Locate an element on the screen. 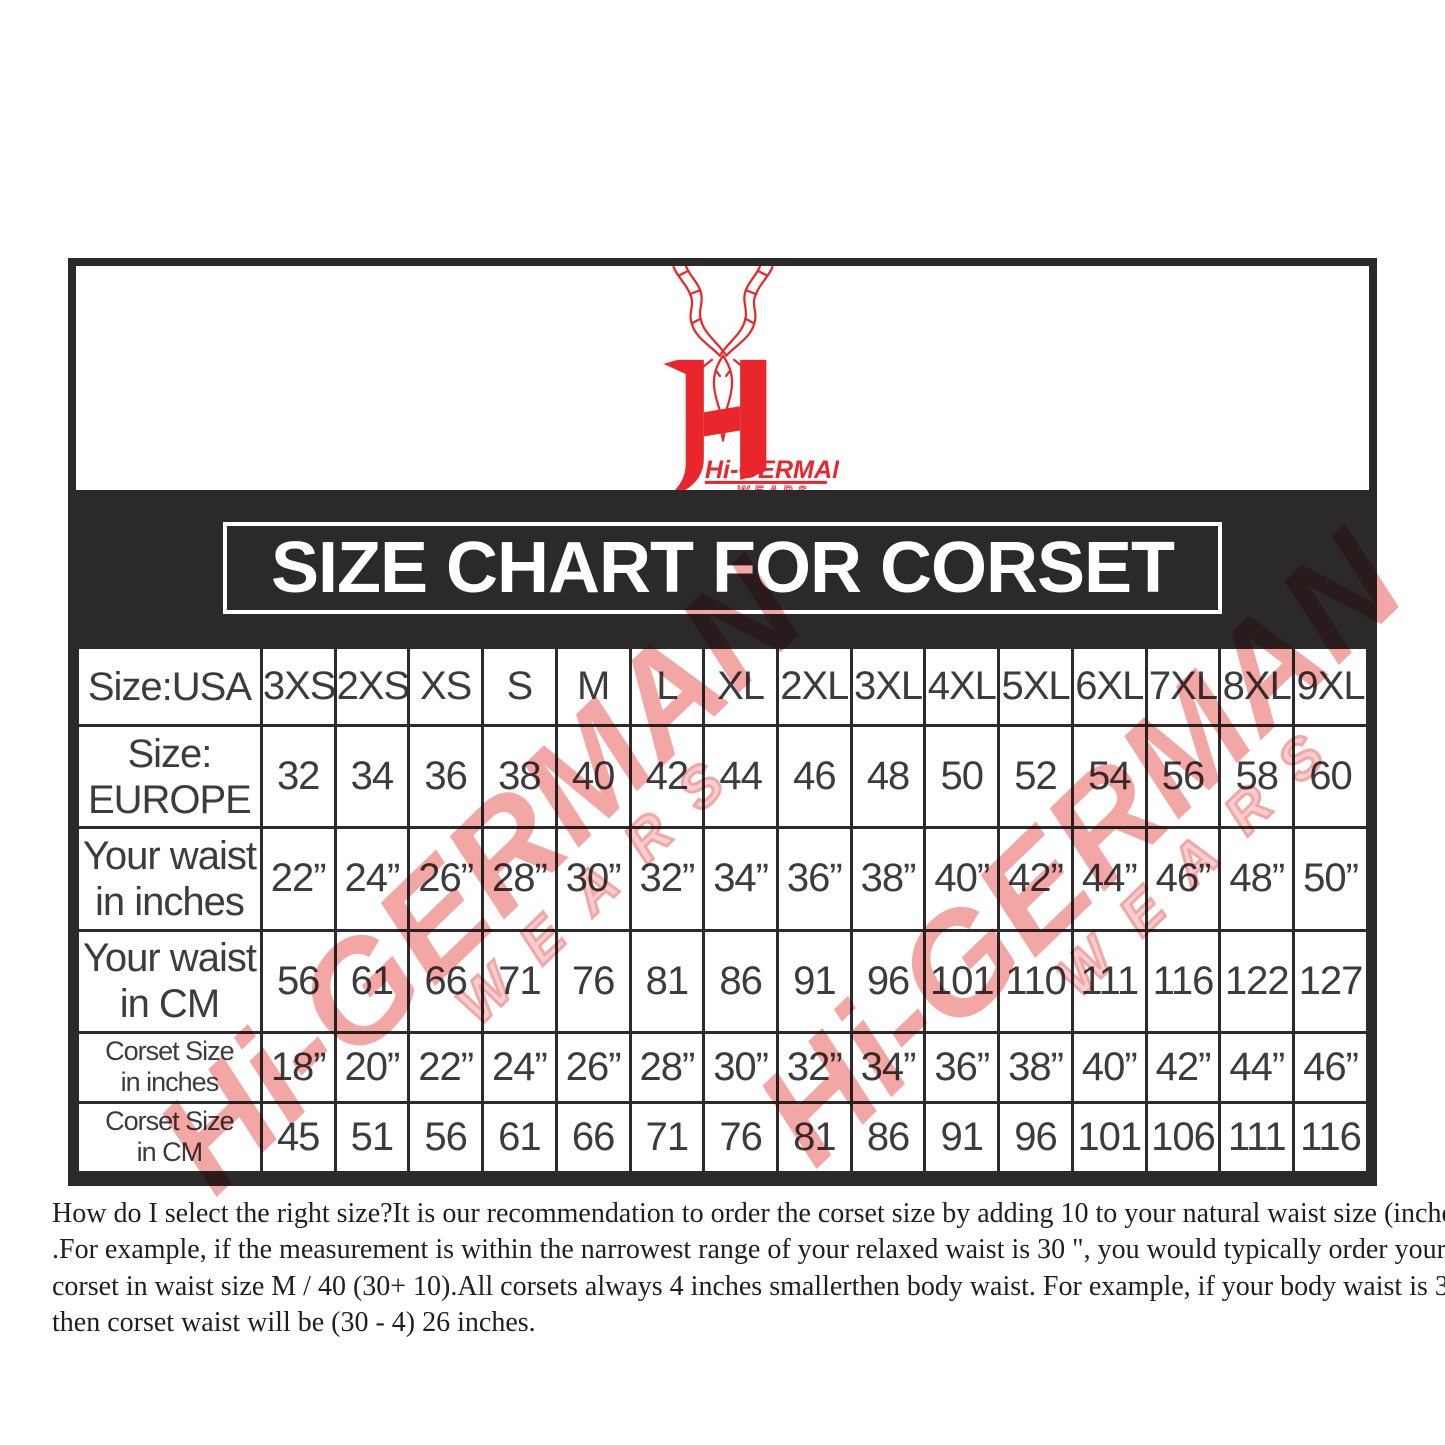 This screenshot has height=1445, width=1445. row-label: Size:USA is located at coordinates (169, 686).